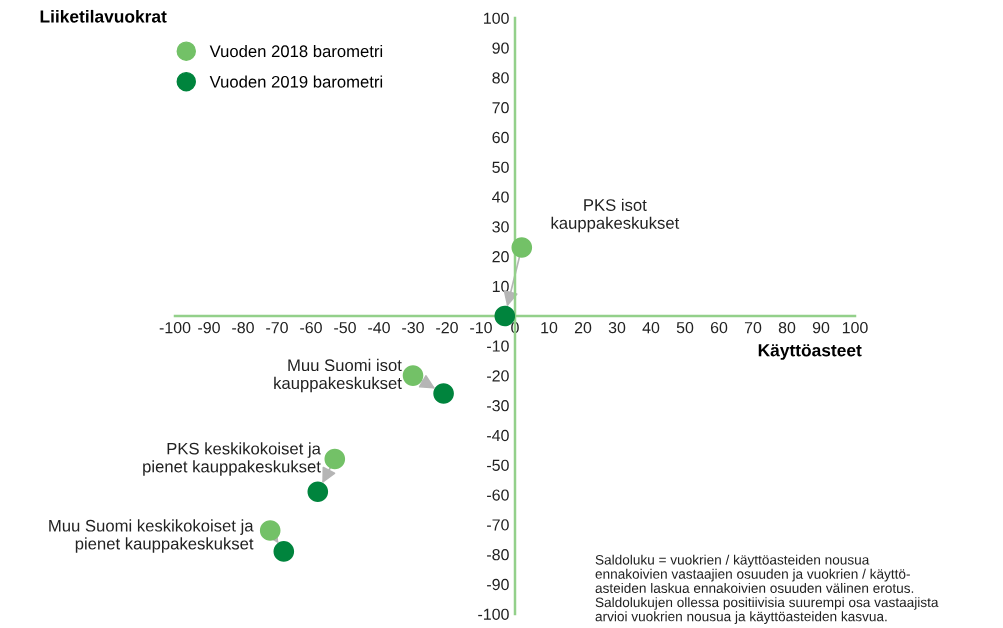 The image size is (1003, 628). Describe the element at coordinates (232, 459) in the screenshot. I see `annotation: PKS keskikokoiset ja pienet kauppakeskukset` at that location.